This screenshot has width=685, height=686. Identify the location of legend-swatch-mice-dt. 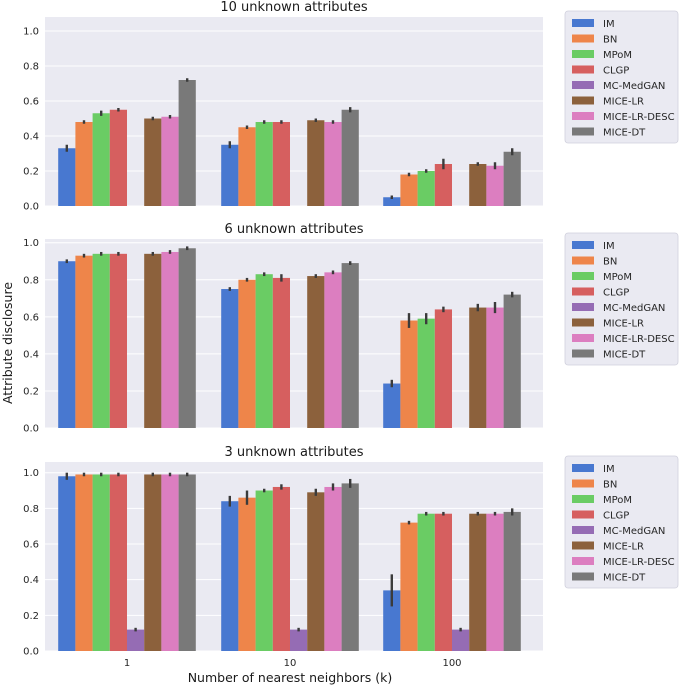
(583, 576).